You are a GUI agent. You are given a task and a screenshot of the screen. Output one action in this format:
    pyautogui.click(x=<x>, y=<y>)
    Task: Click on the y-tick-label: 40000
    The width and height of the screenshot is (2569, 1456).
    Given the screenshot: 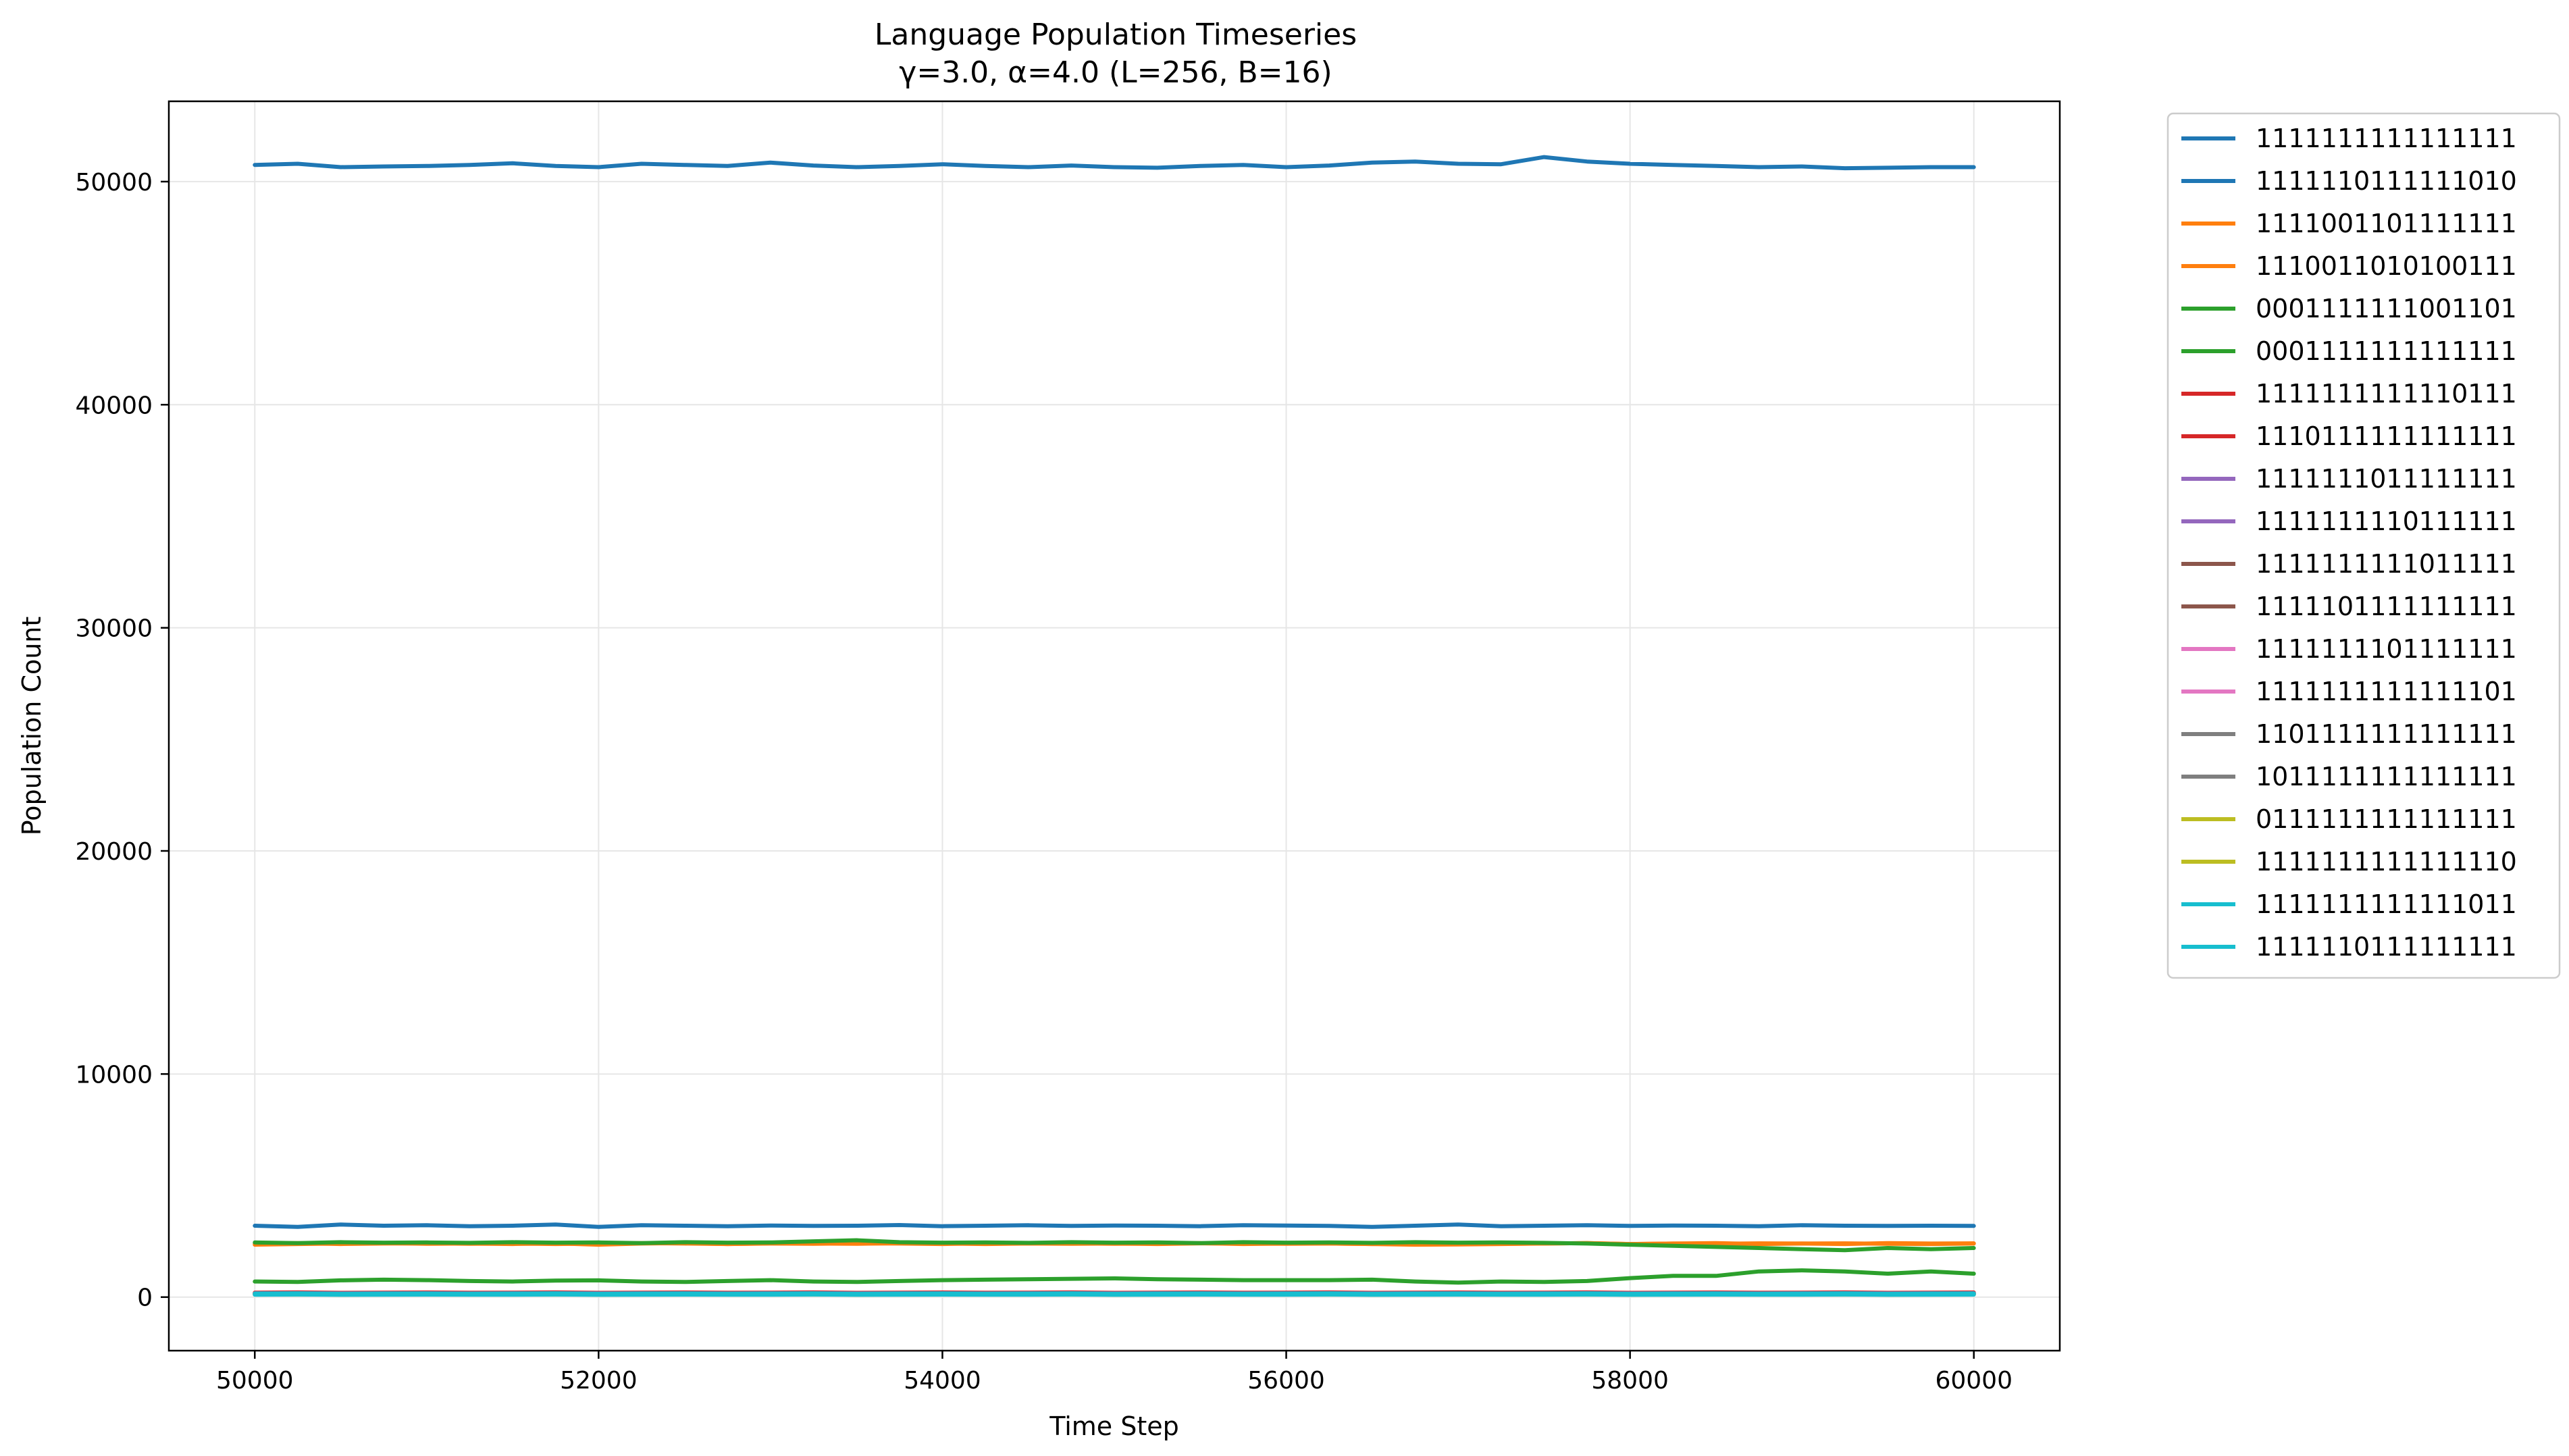 What is the action you would take?
    pyautogui.click(x=114, y=405)
    